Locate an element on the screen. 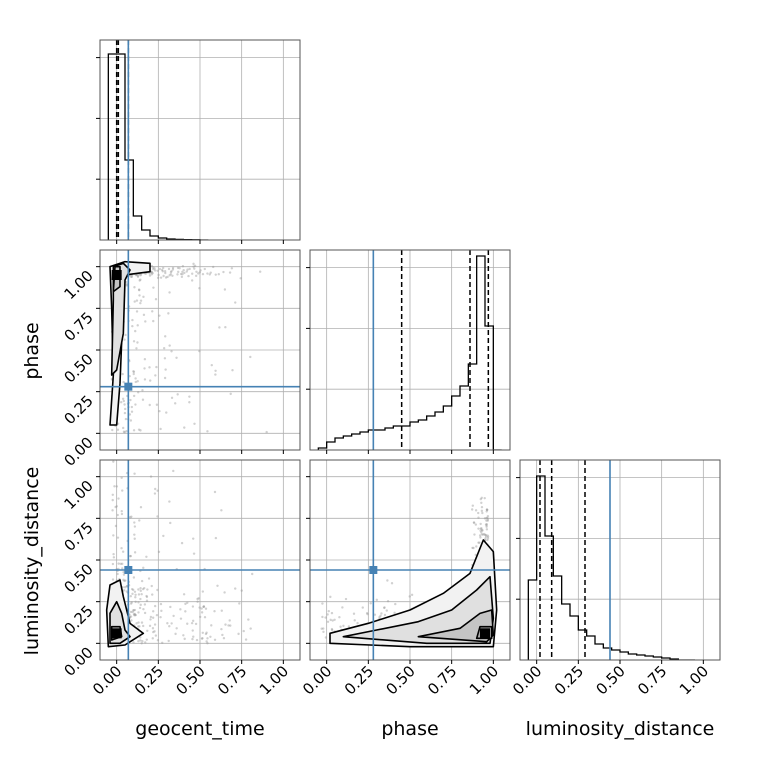 The height and width of the screenshot is (760, 760). x-tick-label: 0.00 is located at coordinates (107, 680).